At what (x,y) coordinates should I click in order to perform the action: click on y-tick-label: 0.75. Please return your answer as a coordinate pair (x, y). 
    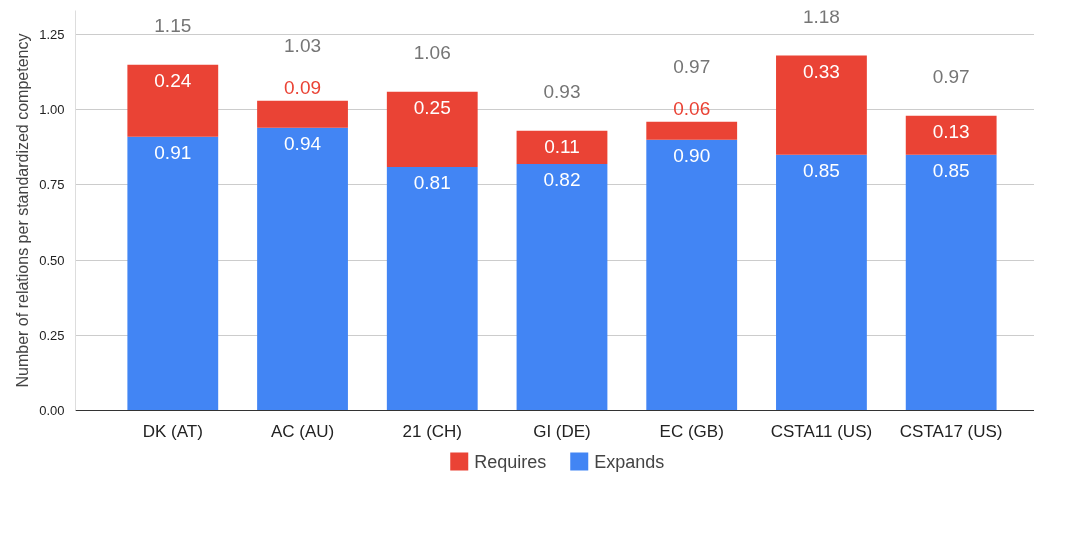
    Looking at the image, I should click on (52, 185).